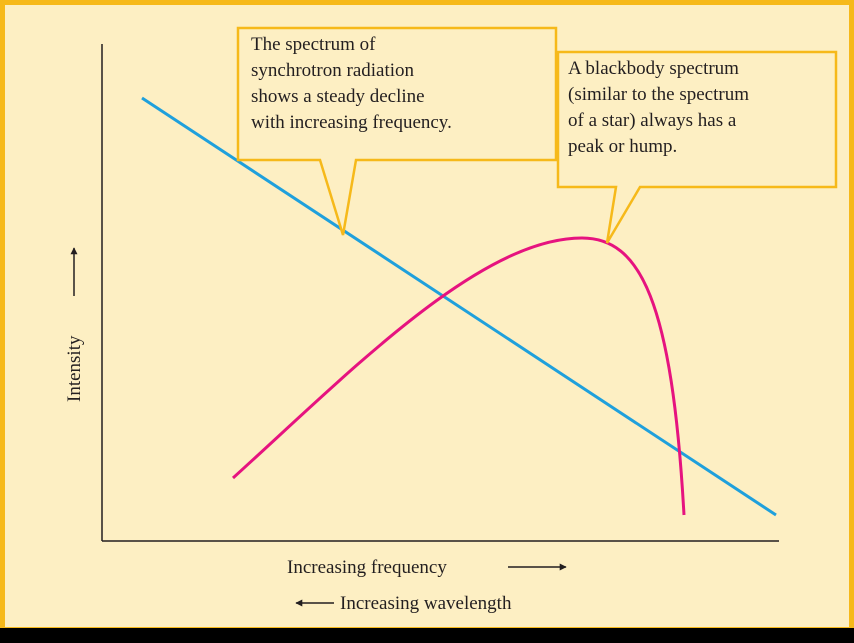 The width and height of the screenshot is (854, 643). What do you see at coordinates (313, 44) in the screenshot?
I see `callout-text: The spectrum of` at bounding box center [313, 44].